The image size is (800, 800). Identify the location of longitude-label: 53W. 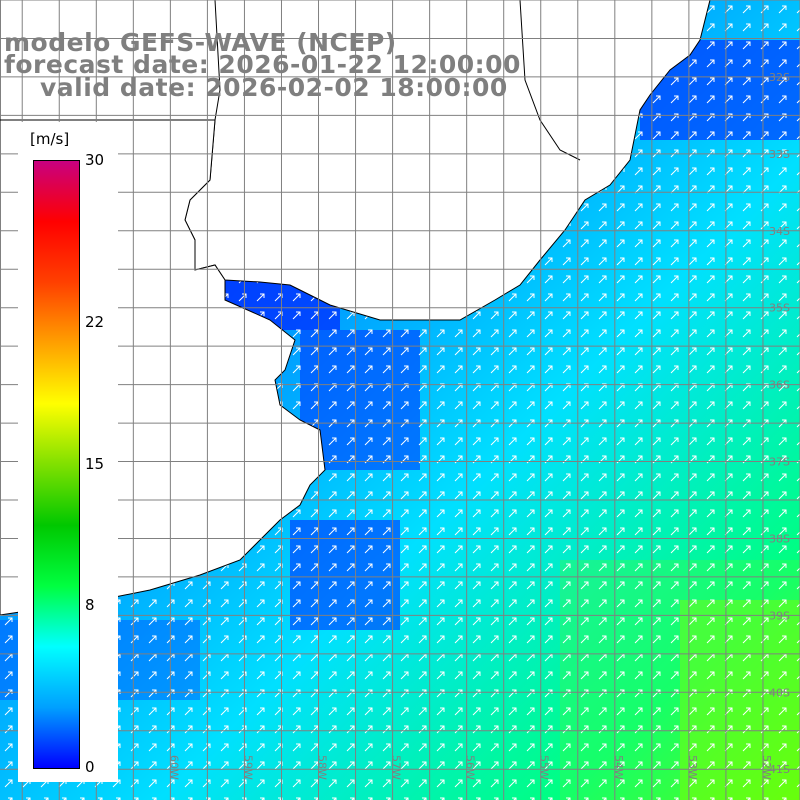
(692, 767).